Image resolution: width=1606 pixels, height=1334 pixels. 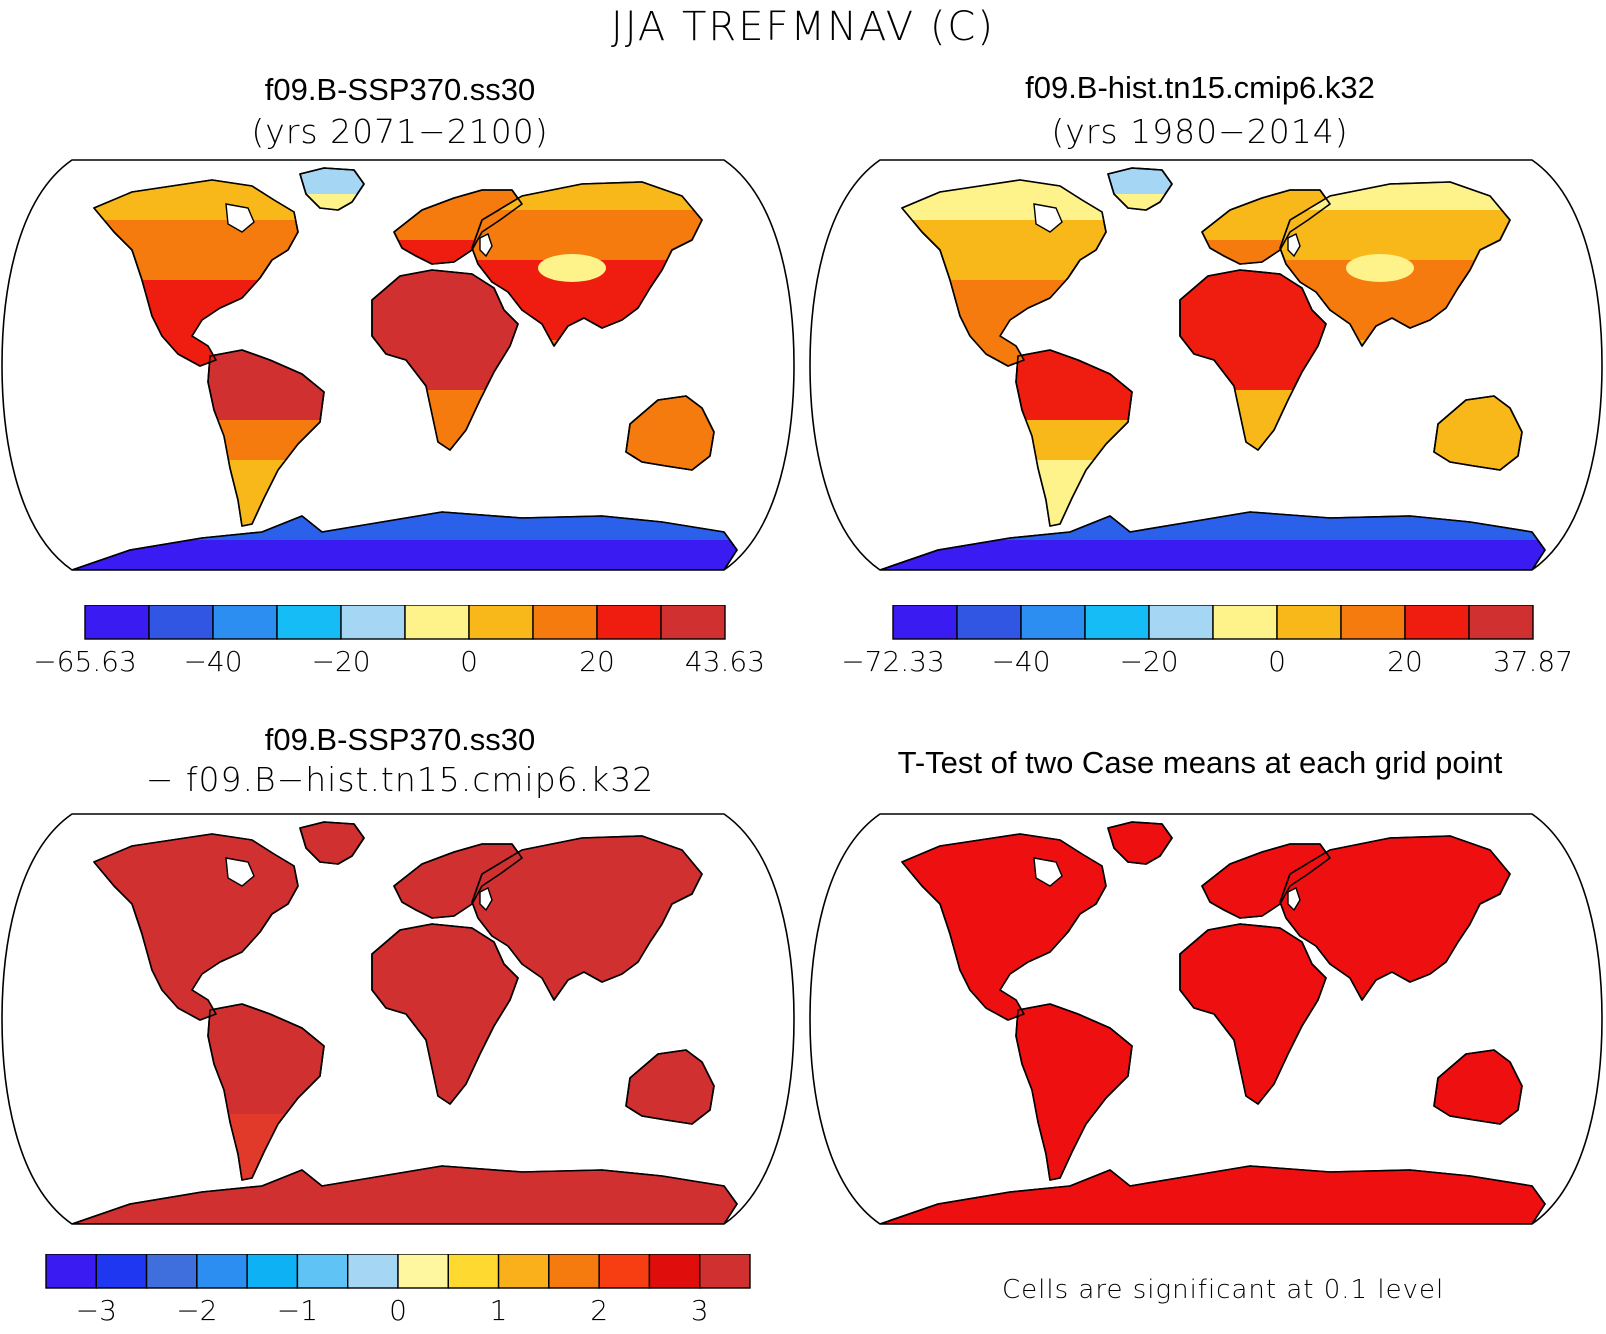 What do you see at coordinates (85, 661) in the screenshot?
I see `colorbar-tick-label: −65.63` at bounding box center [85, 661].